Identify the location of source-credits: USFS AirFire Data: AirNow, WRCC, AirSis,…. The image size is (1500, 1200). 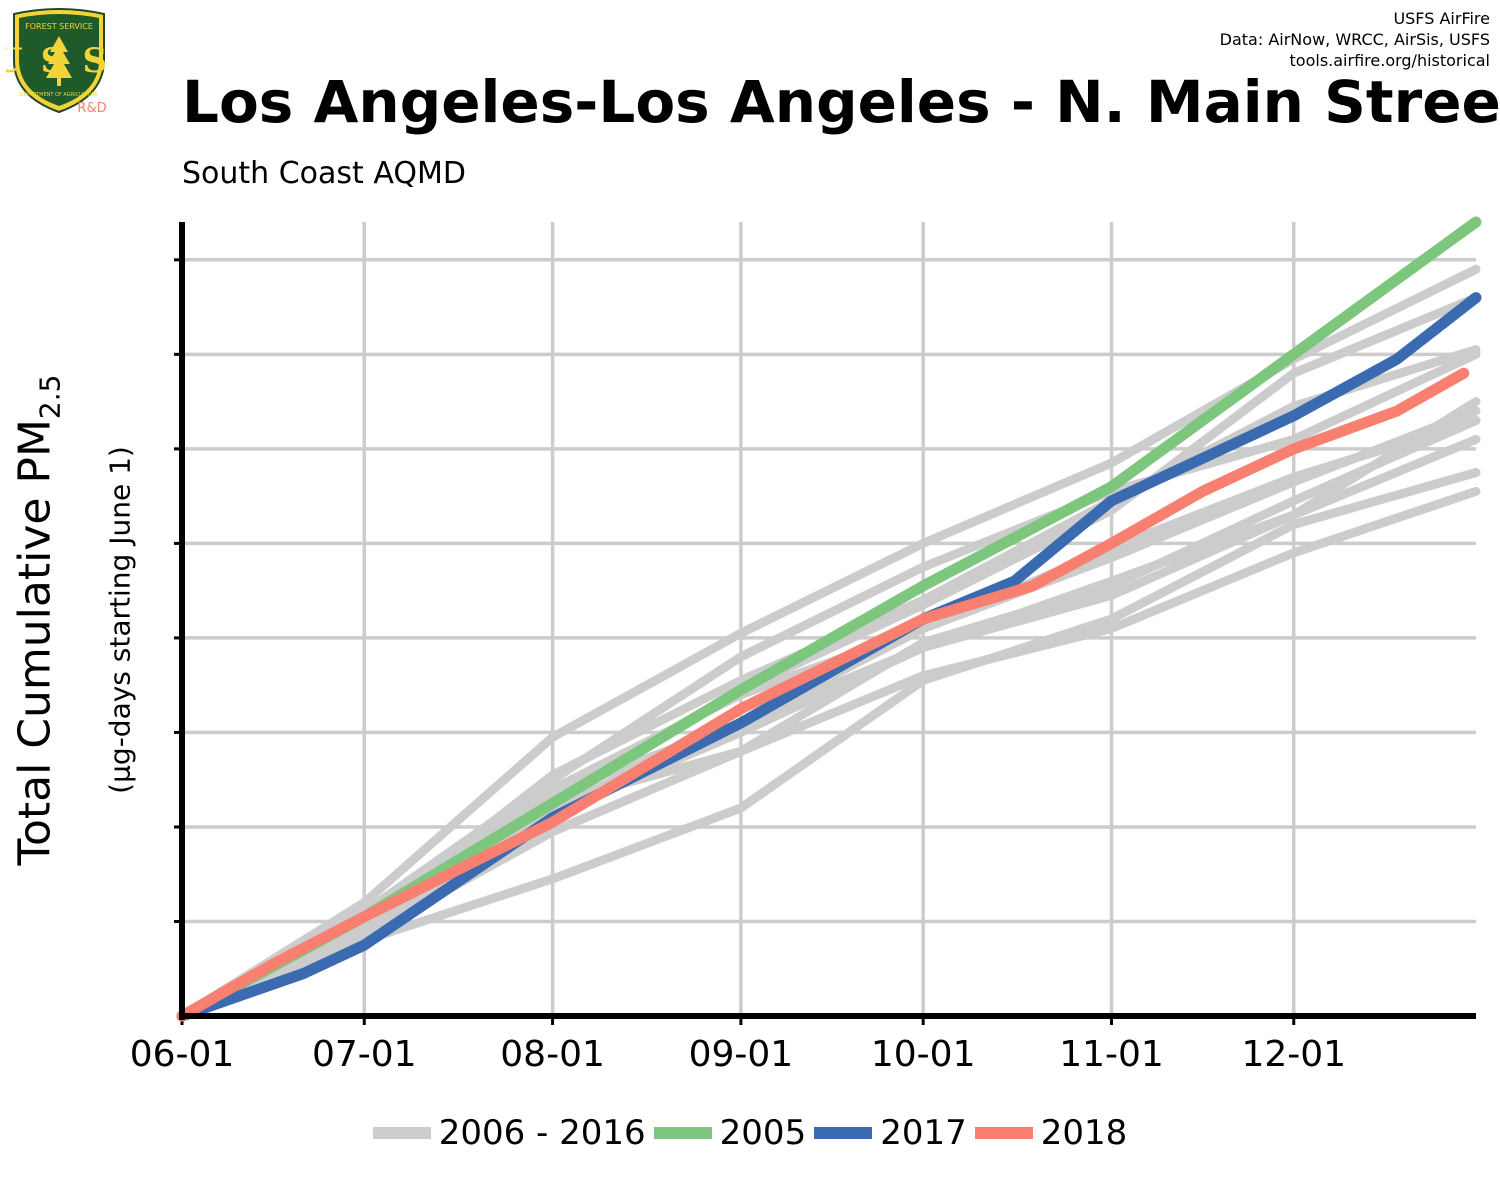
(1355, 39).